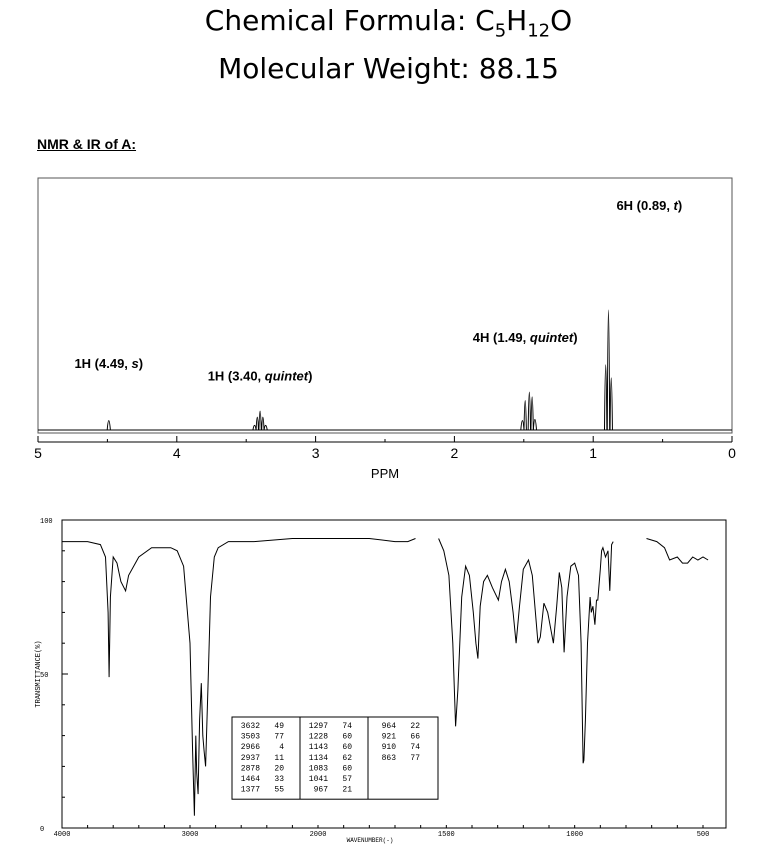 The height and width of the screenshot is (855, 777). I want to click on nmr-x-tick-label: 3, so click(316, 453).